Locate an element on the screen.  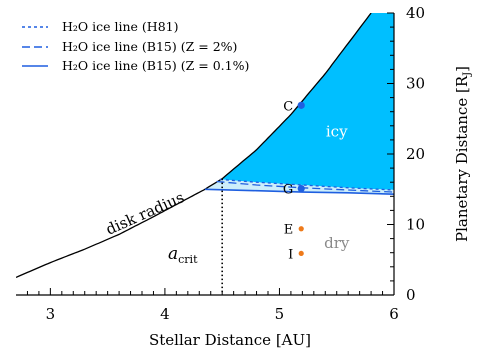
legend-entry-b15-z2: H₂O ice line (B15) (Z = 2%) is located at coordinates (129, 46).